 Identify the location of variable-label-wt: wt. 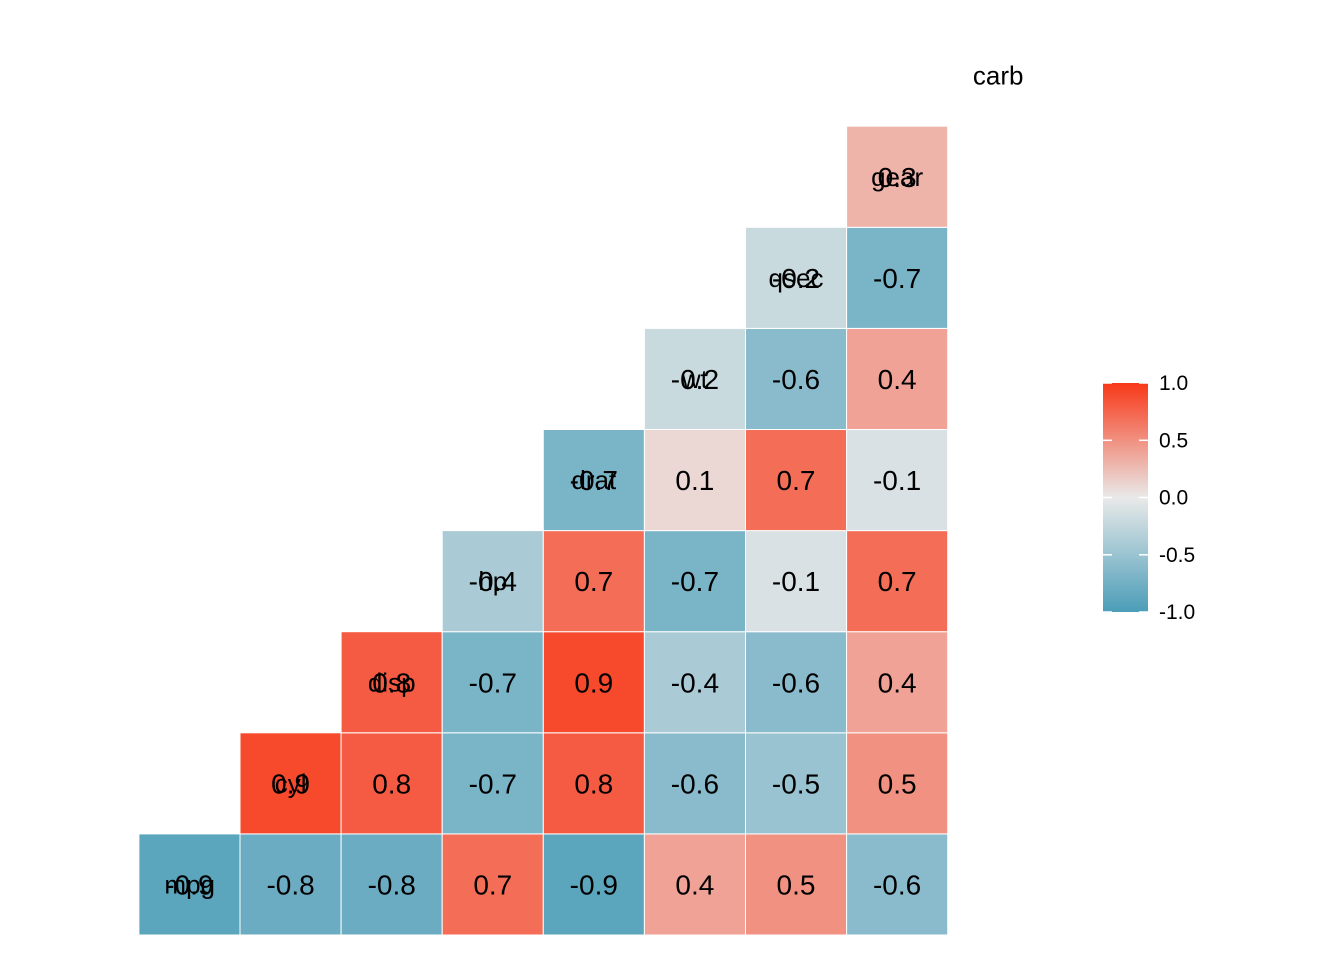
(695, 379).